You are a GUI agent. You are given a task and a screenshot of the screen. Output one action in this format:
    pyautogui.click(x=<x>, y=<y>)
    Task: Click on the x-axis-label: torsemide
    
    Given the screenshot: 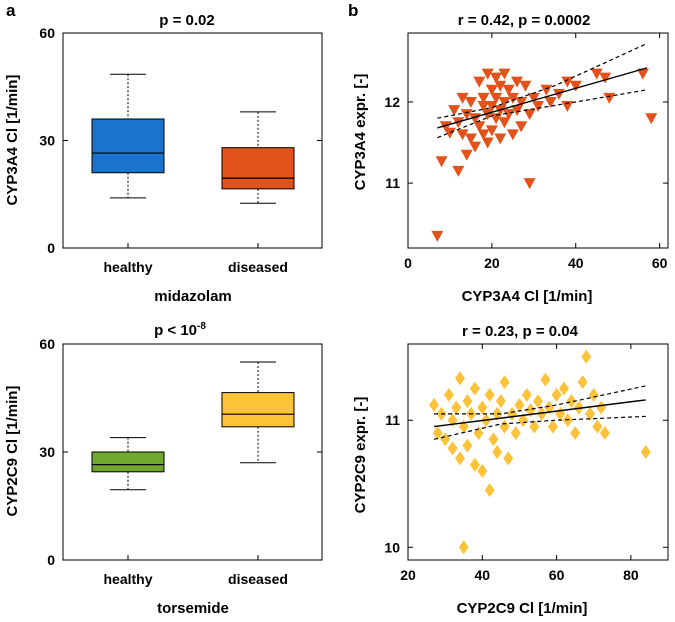 What is the action you would take?
    pyautogui.click(x=193, y=608)
    